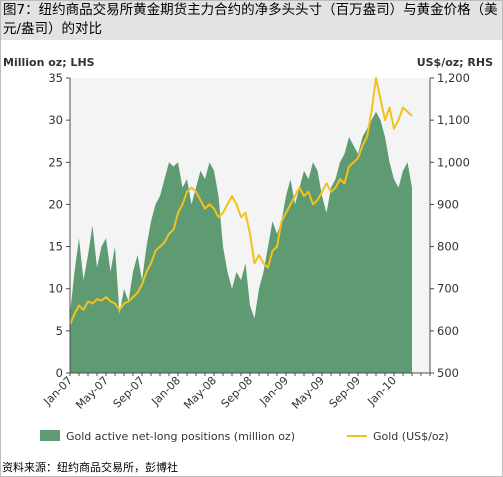 This screenshot has width=503, height=477. I want to click on right-tick-label: 1,200, so click(453, 78).